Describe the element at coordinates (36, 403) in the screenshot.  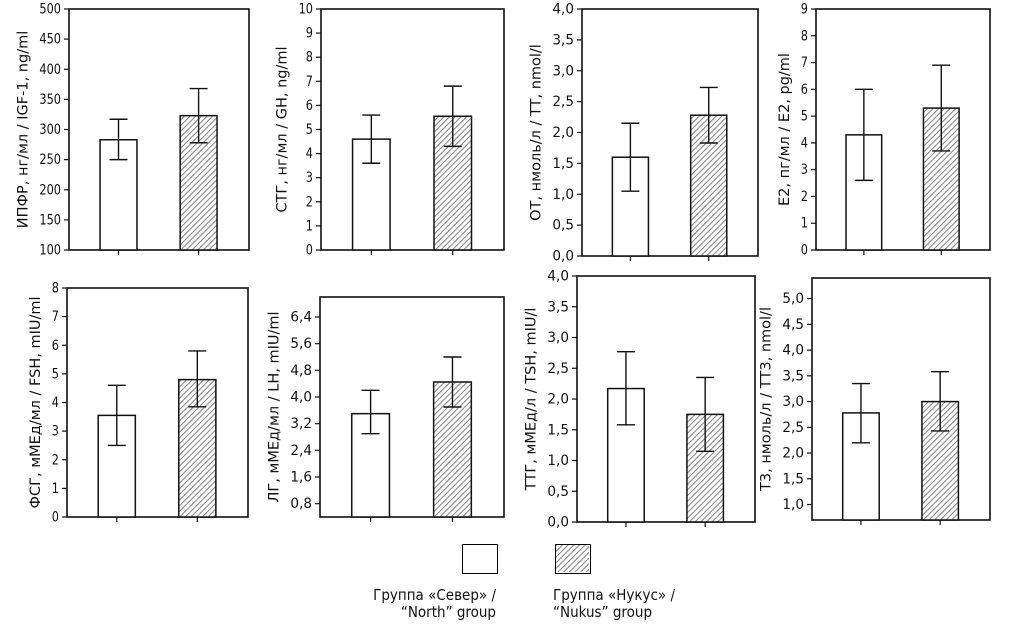
I see `y-axis-label: ФСГ, мМЕд/мл / FSH, mIU/ml` at that location.